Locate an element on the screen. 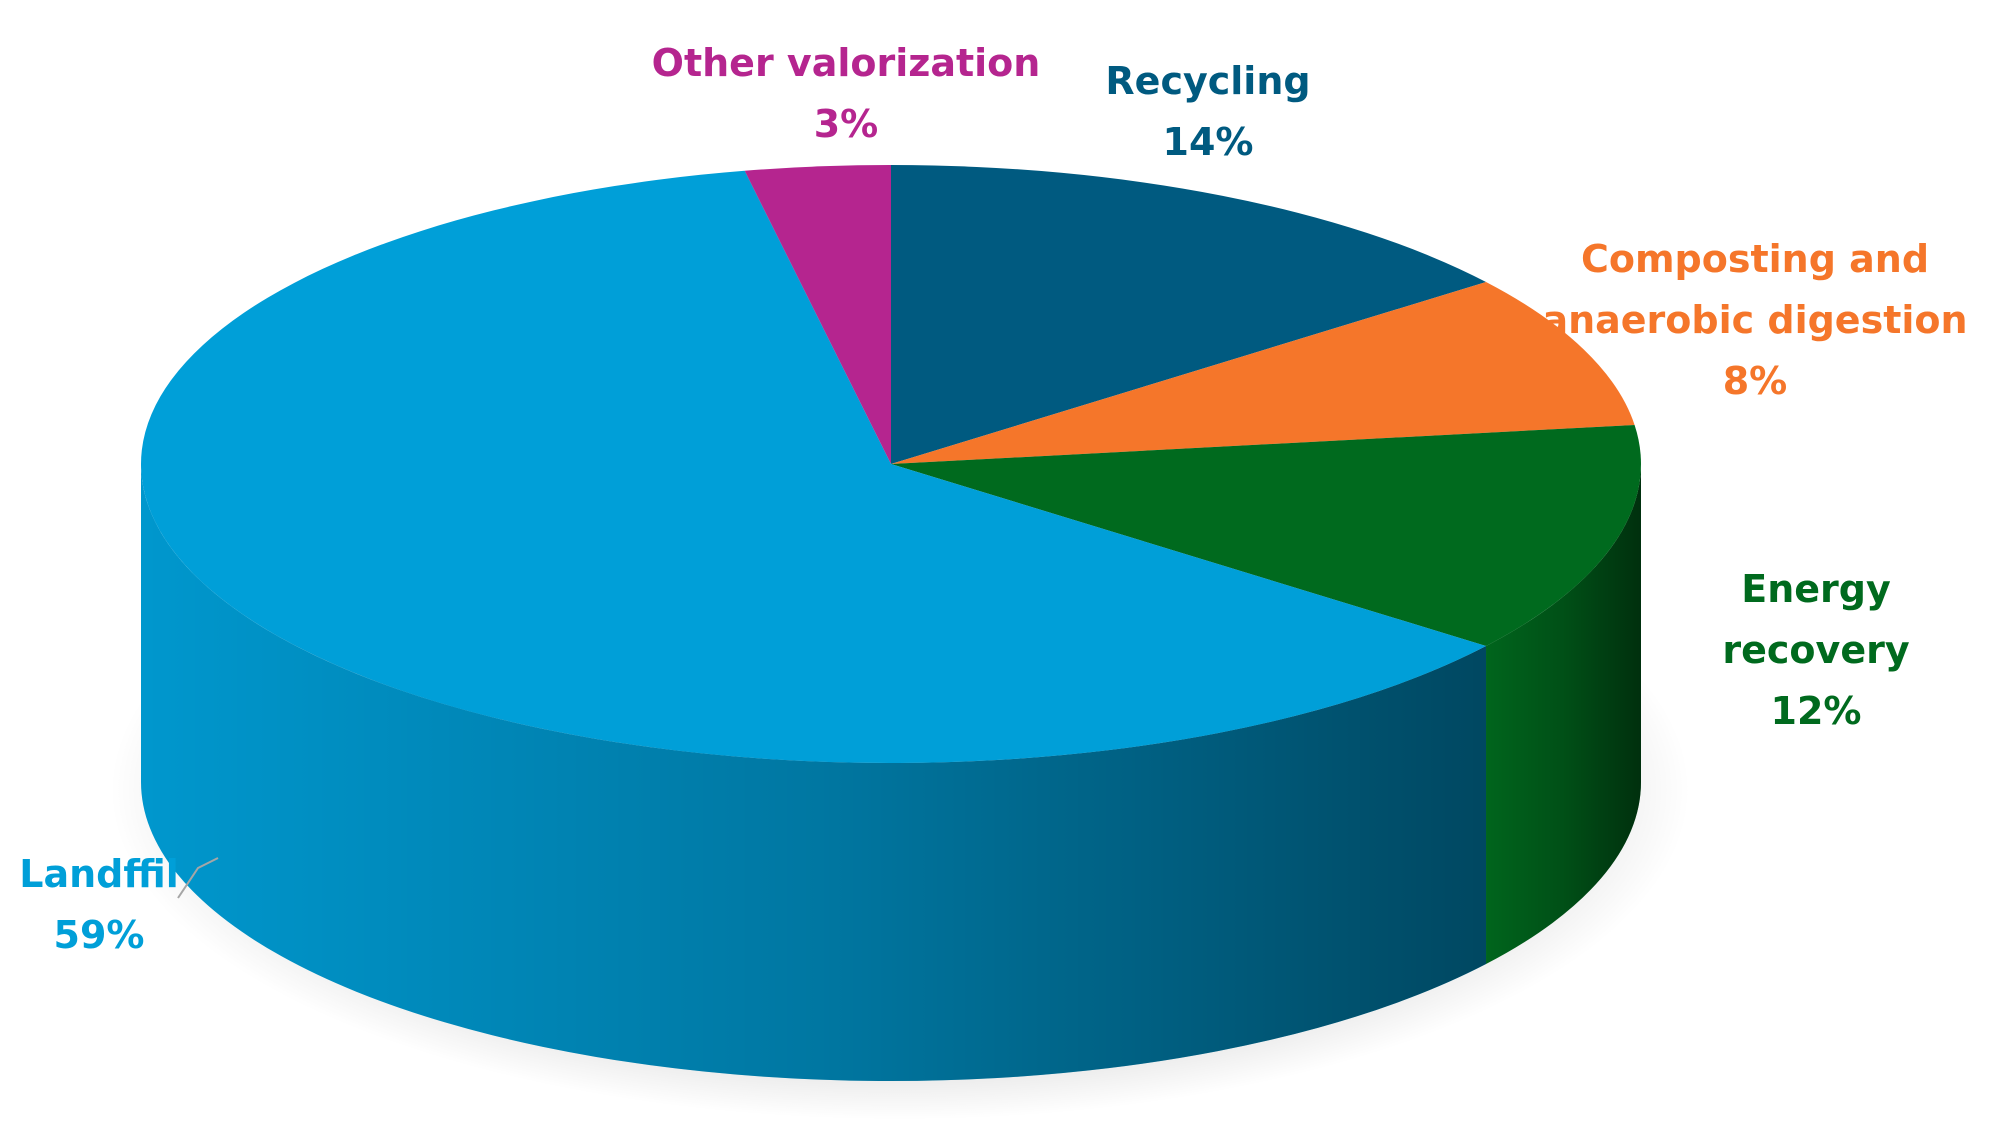  category-label: Other valorization is located at coordinates (846, 63).